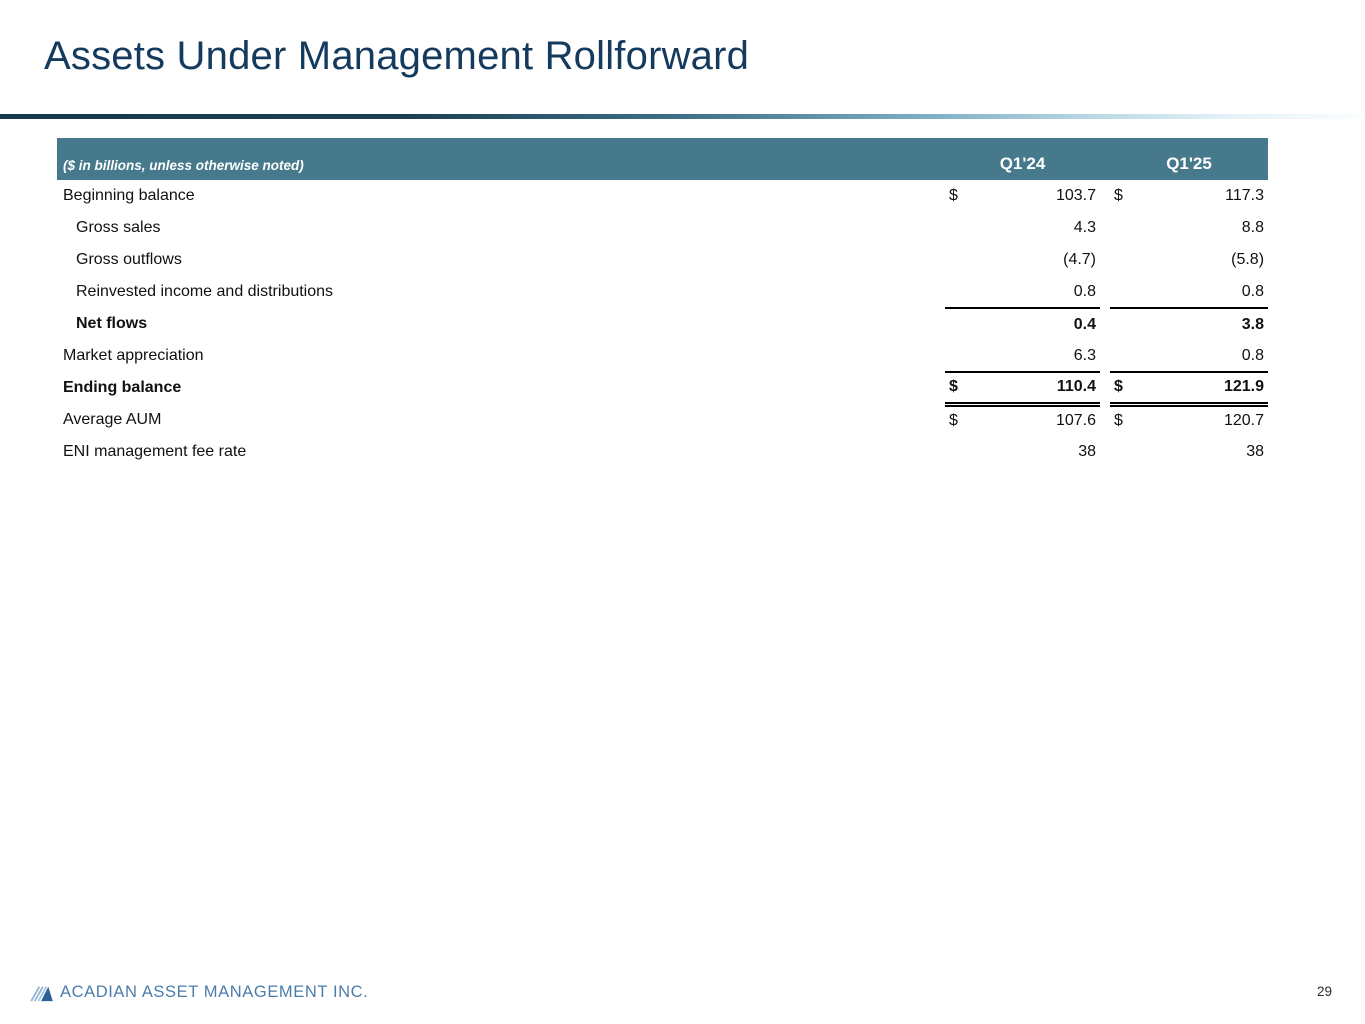 The image size is (1365, 1024). Describe the element at coordinates (1245, 195) in the screenshot. I see `value-q1-25: 117.3` at that location.